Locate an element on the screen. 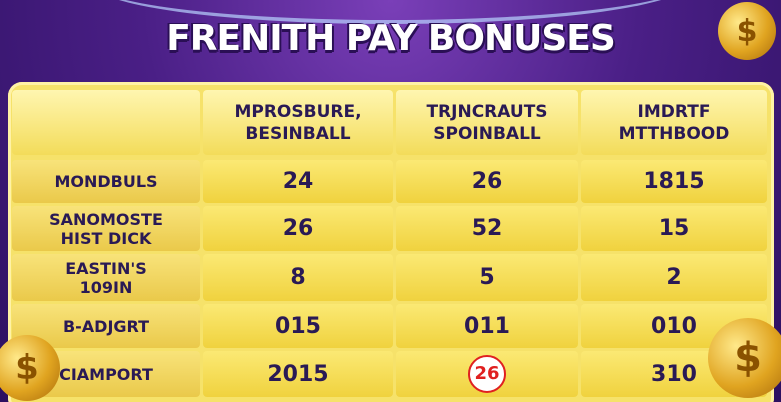  table-cell: 011 is located at coordinates (487, 326).